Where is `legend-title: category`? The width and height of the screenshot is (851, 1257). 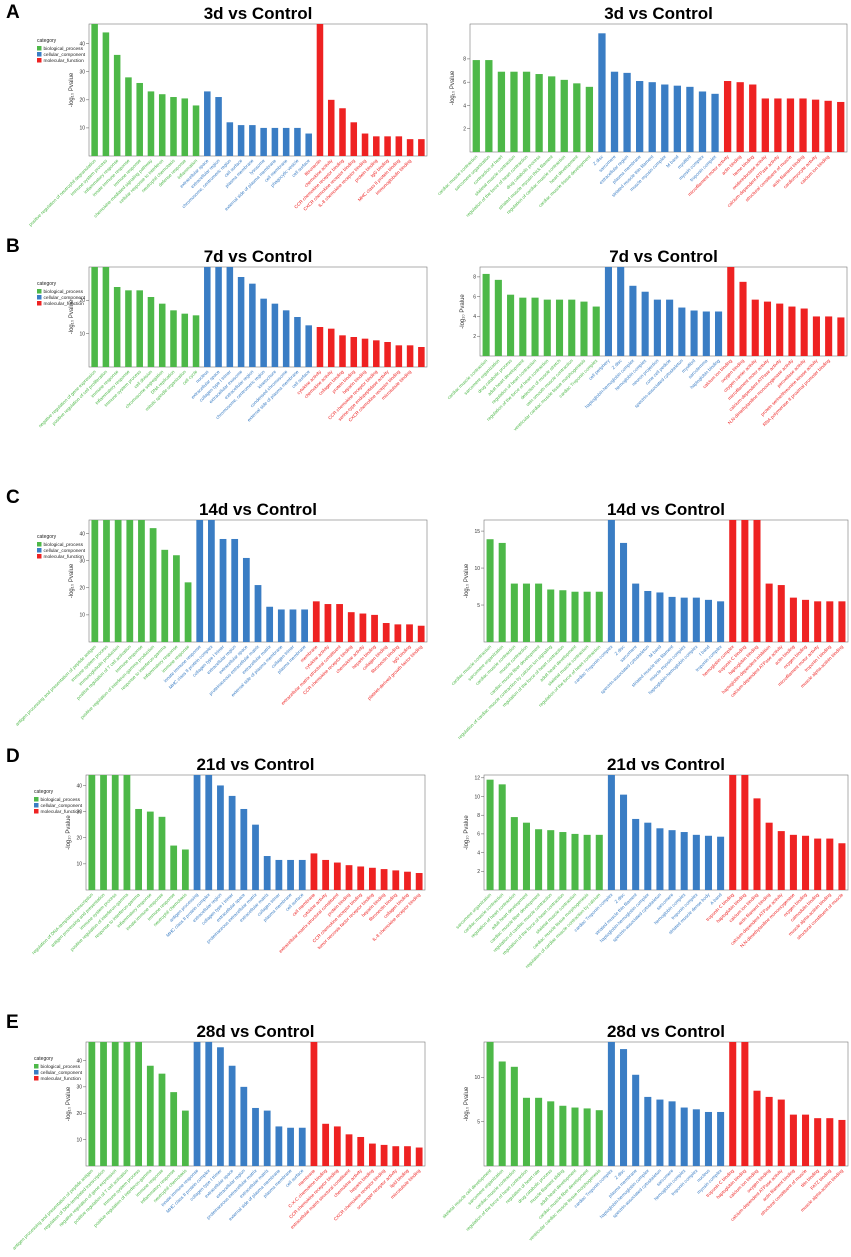 legend-title: category is located at coordinates (44, 792).